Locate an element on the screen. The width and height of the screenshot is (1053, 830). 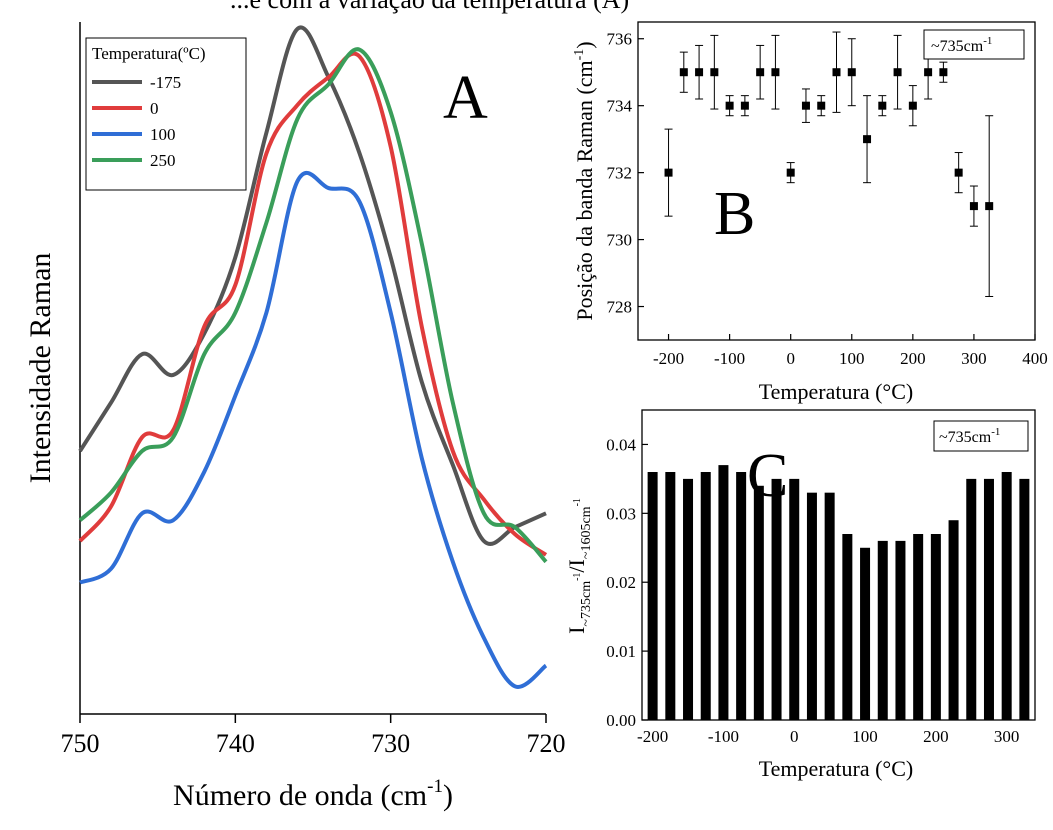
panel-b-y-tick-label: 728 is located at coordinates (620, 307).